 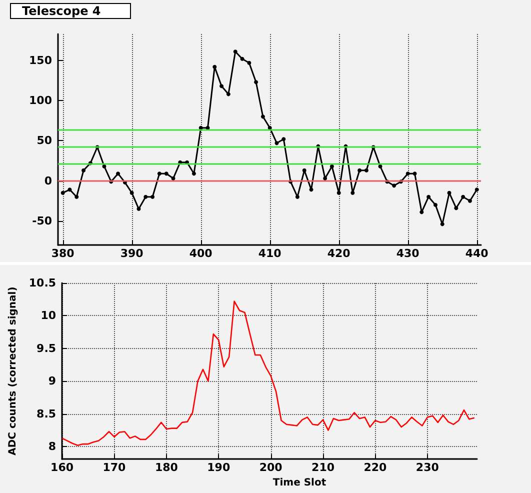 I want to click on x-tick-label: 400, so click(x=201, y=253).